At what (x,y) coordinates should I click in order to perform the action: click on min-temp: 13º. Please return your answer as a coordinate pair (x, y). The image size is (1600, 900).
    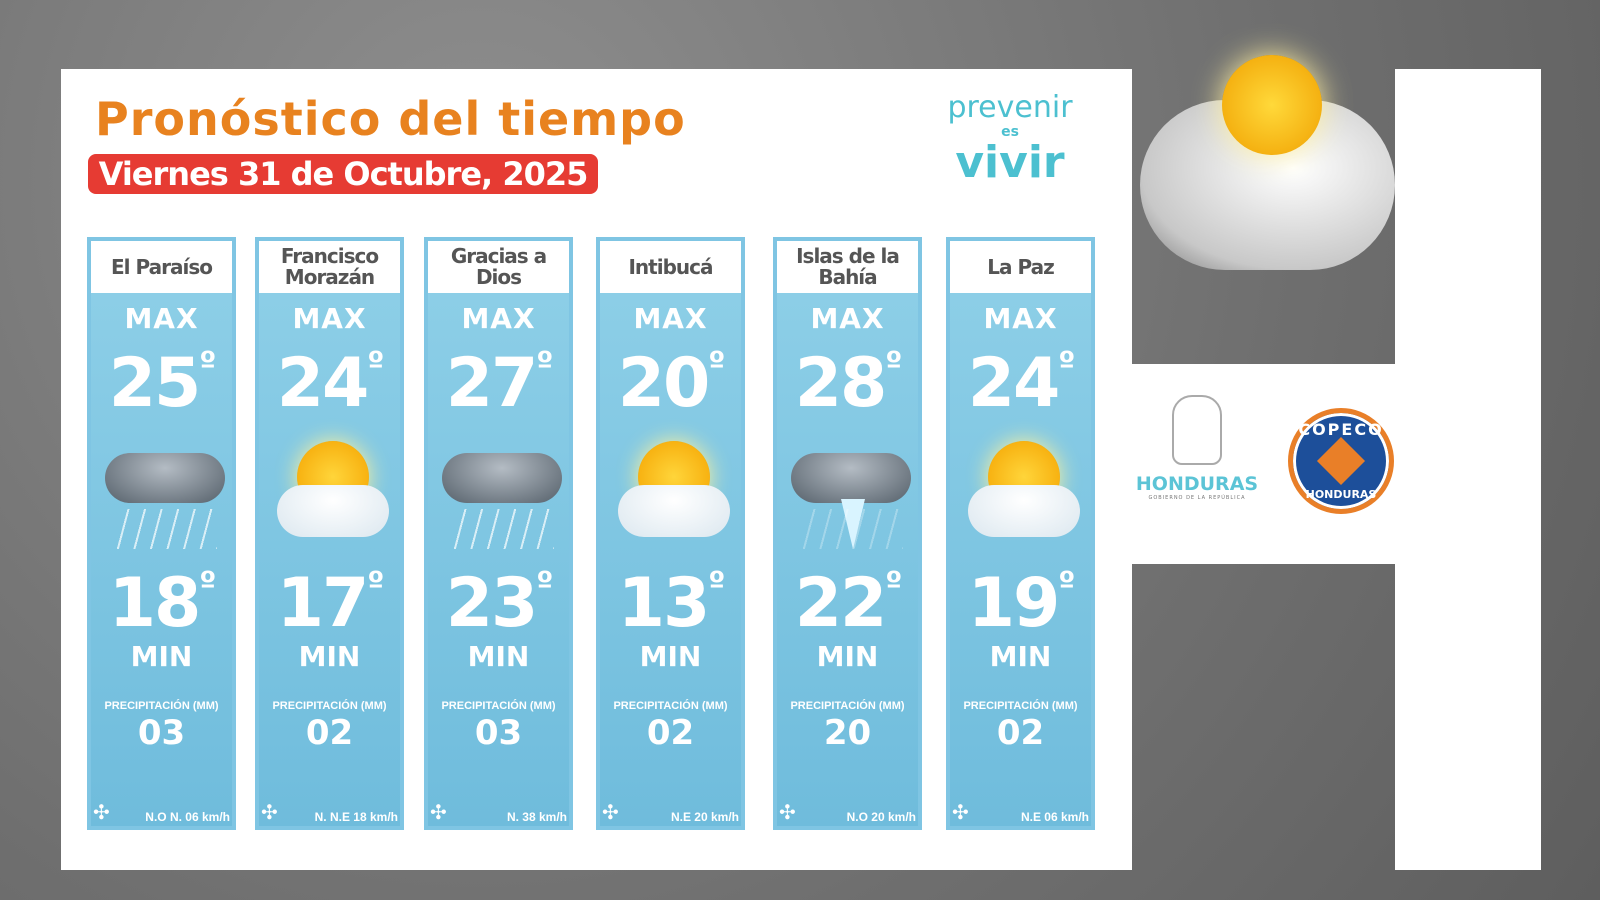
    Looking at the image, I should click on (670, 604).